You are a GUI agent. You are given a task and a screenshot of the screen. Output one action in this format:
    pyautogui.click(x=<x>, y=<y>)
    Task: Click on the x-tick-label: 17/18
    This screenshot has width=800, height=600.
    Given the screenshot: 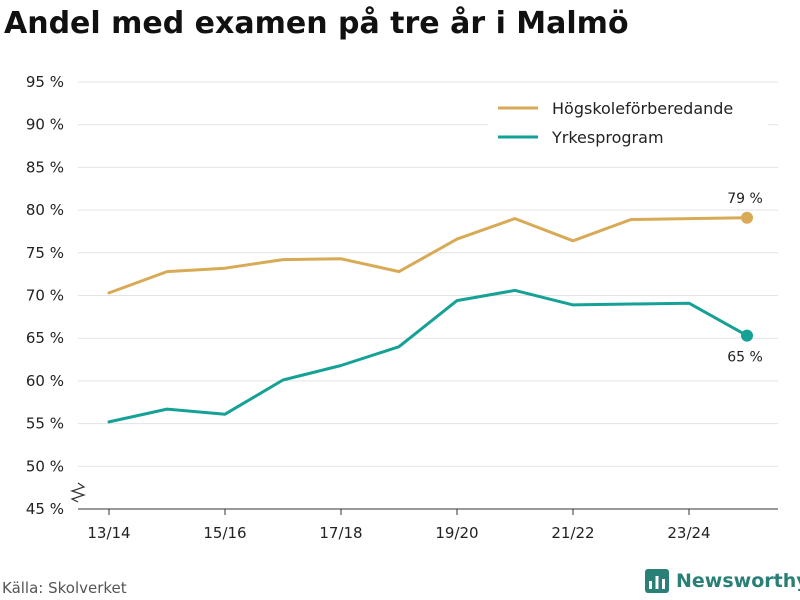 What is the action you would take?
    pyautogui.click(x=340, y=533)
    